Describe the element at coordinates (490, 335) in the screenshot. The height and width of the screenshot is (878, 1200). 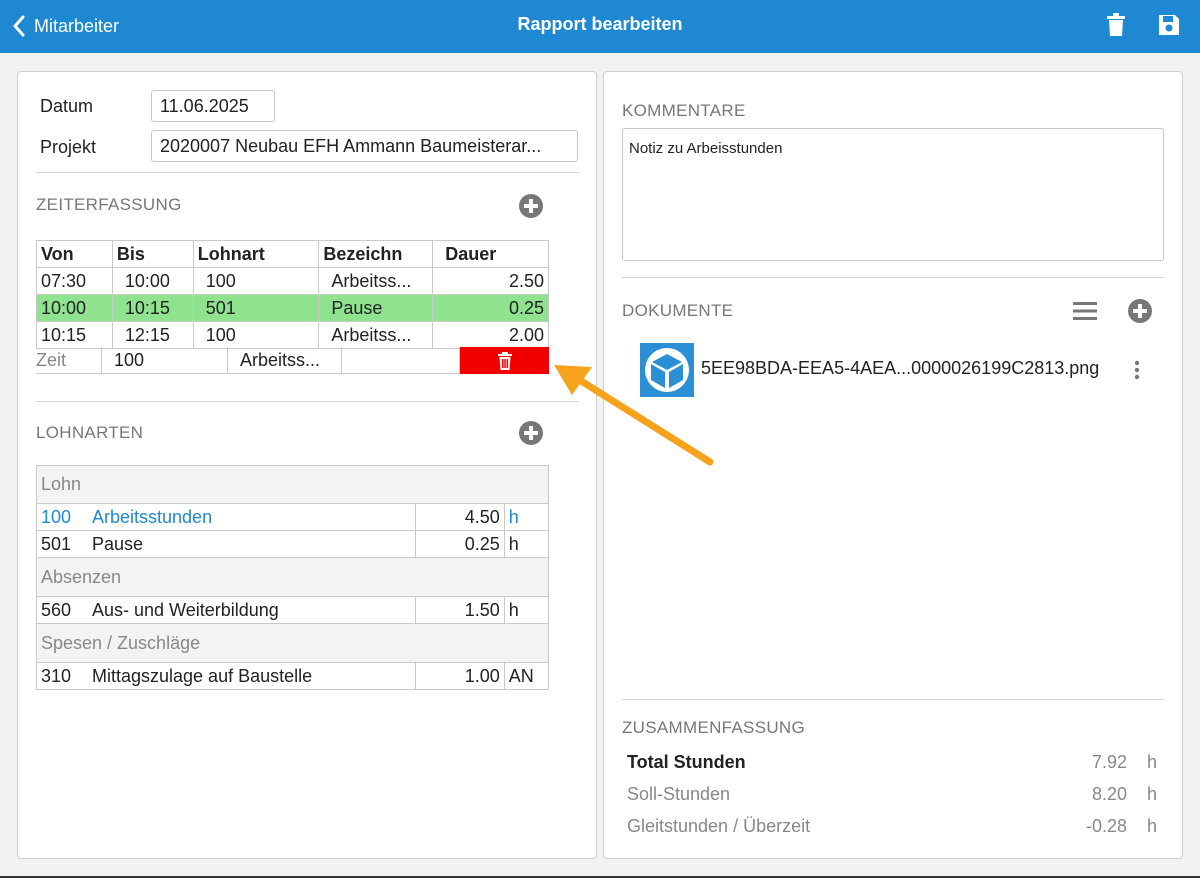
I see `cell-dauer: 2.00` at that location.